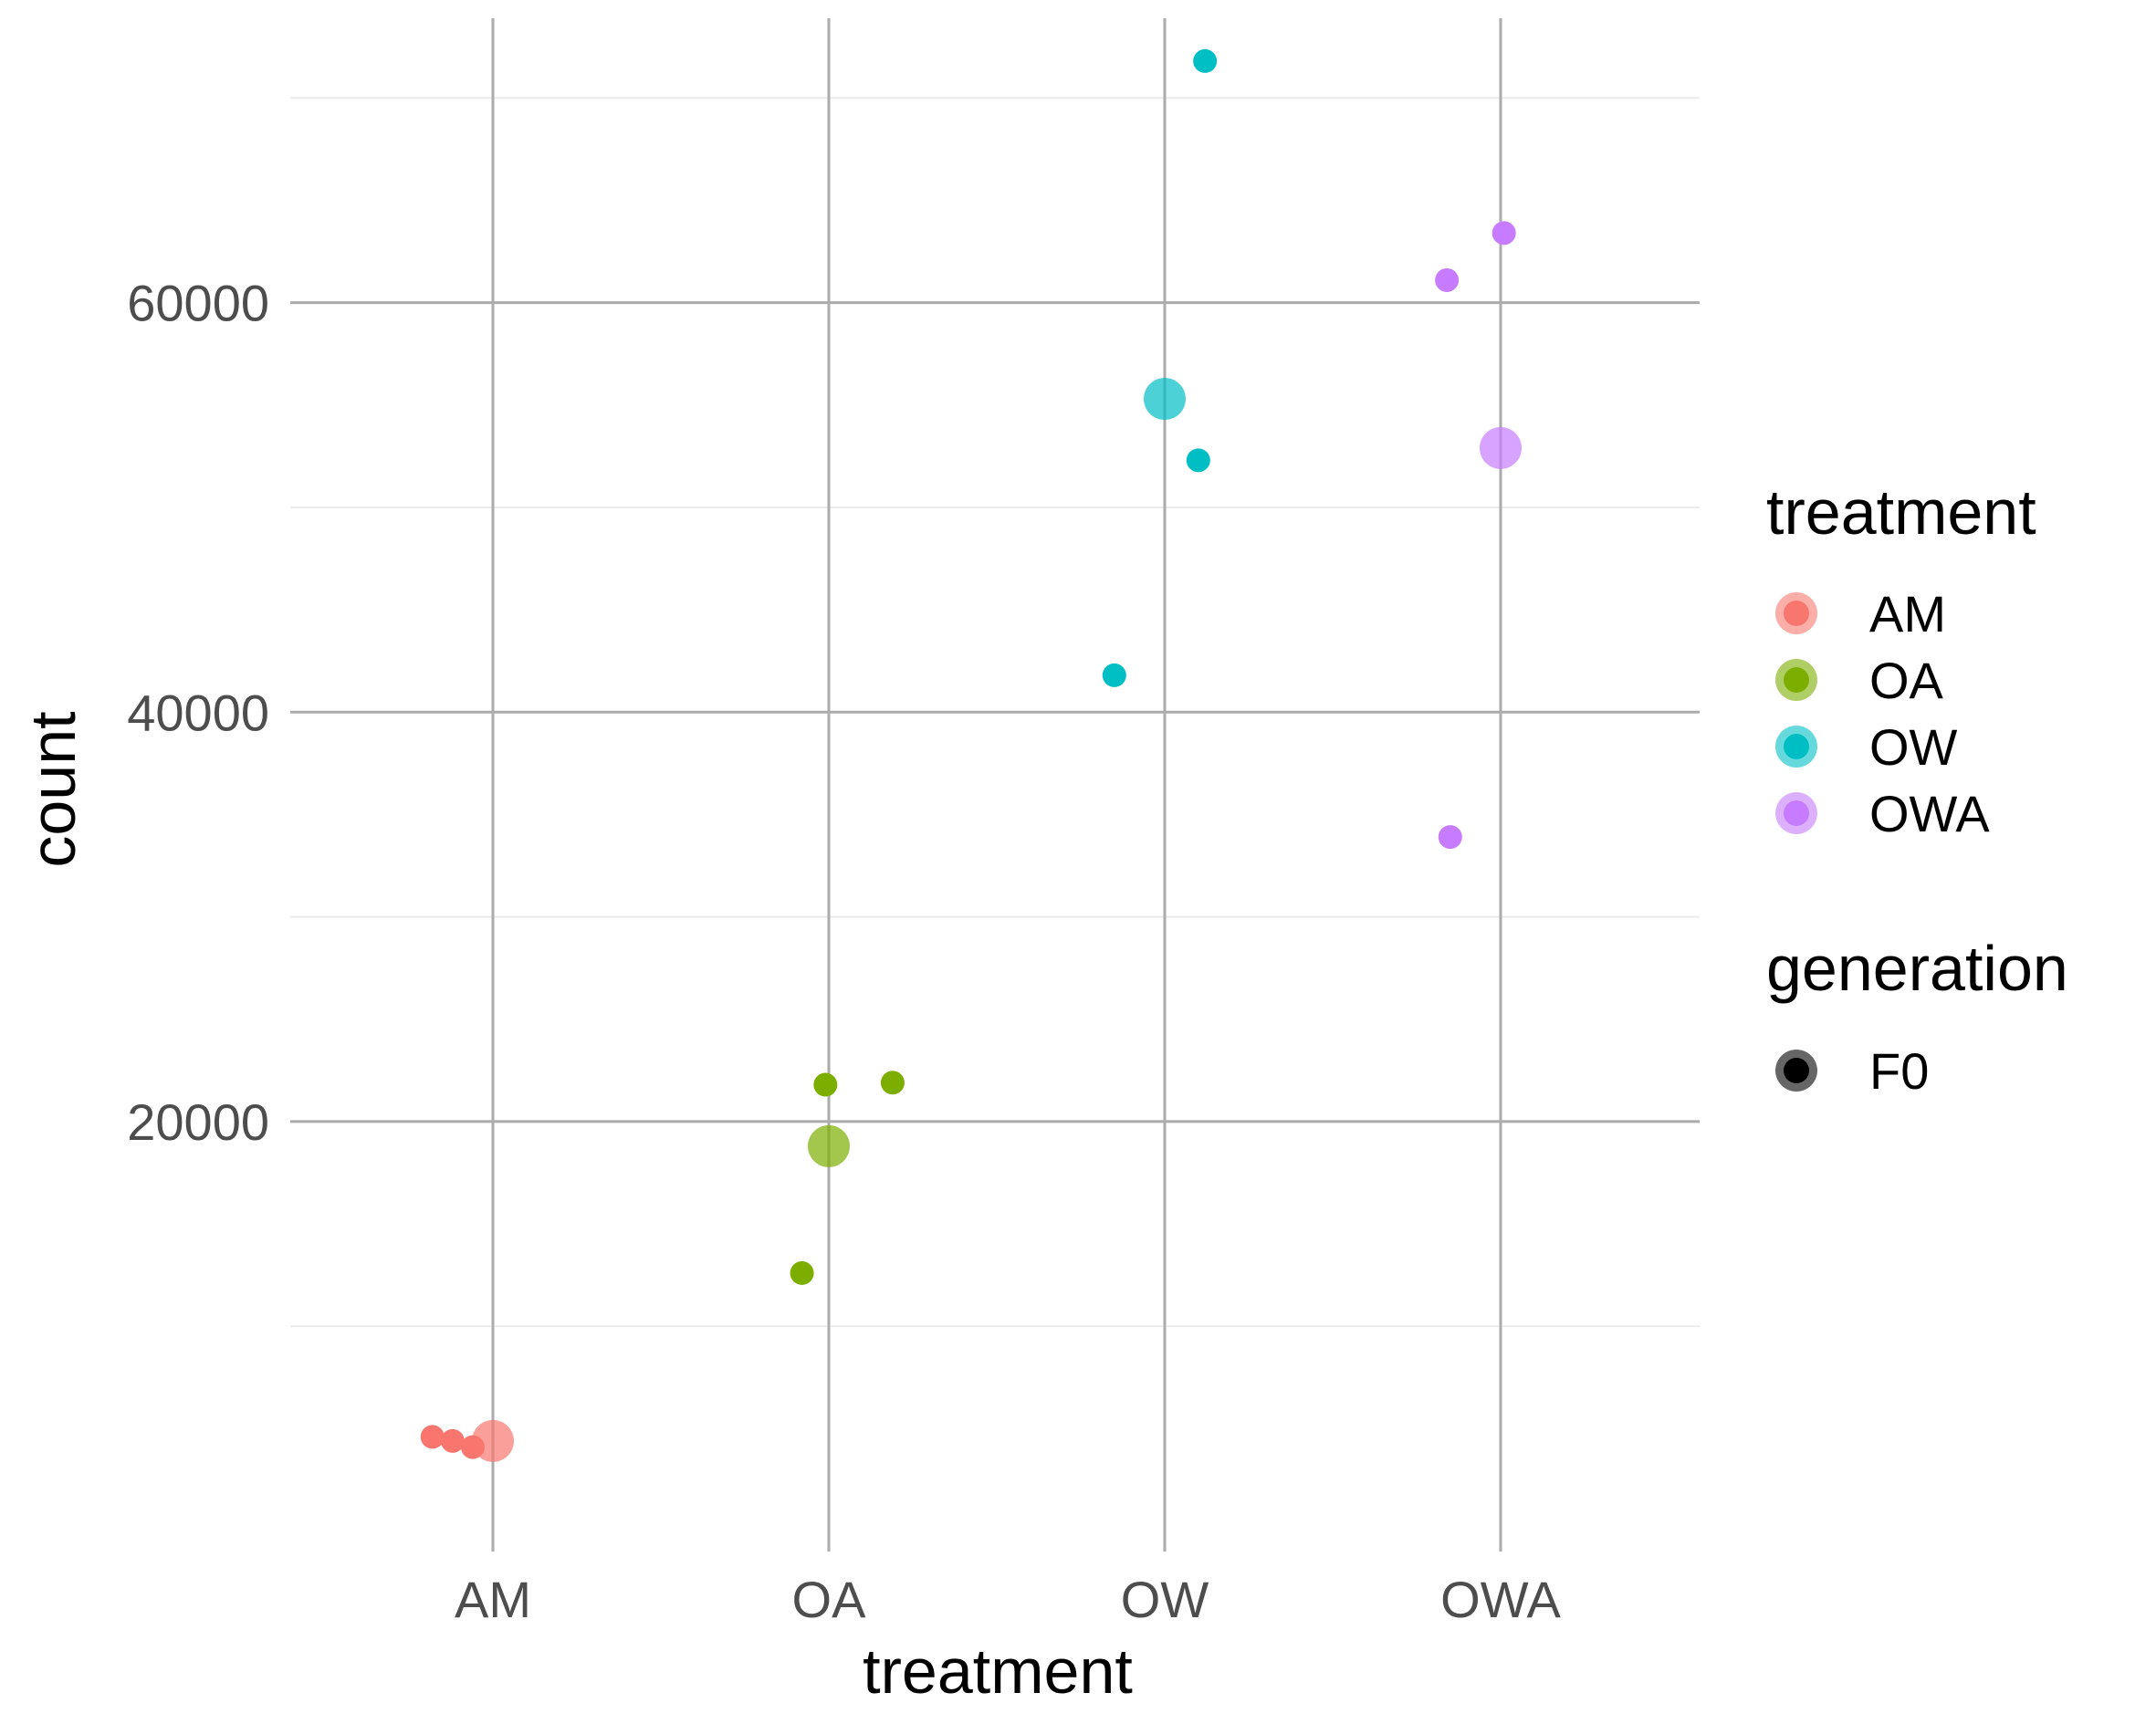 Image resolution: width=2156 pixels, height=1724 pixels. What do you see at coordinates (1797, 747) in the screenshot?
I see `legend-key-ow` at bounding box center [1797, 747].